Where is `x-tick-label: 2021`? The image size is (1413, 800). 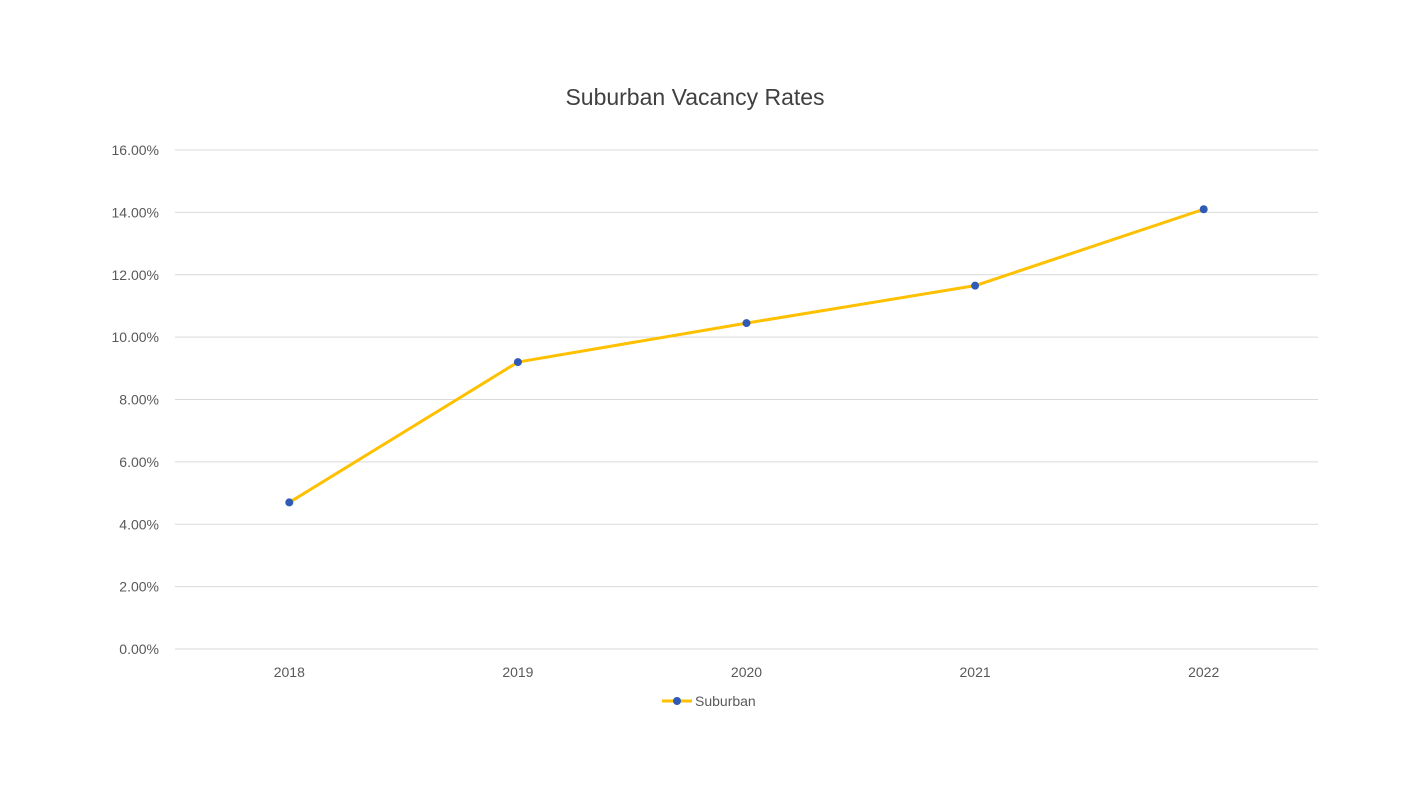 x-tick-label: 2021 is located at coordinates (975, 672).